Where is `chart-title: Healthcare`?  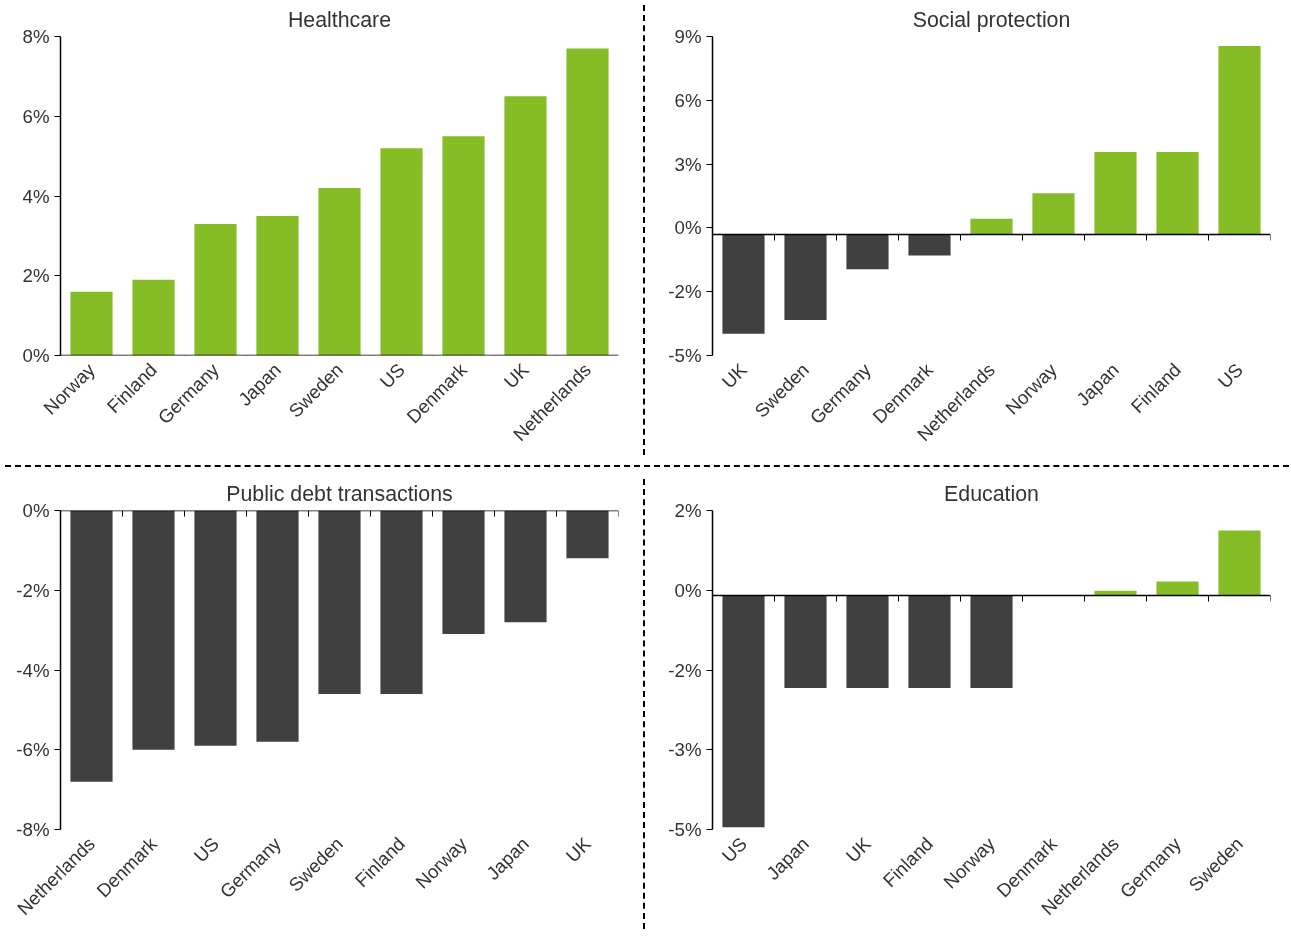
chart-title: Healthcare is located at coordinates (339, 19).